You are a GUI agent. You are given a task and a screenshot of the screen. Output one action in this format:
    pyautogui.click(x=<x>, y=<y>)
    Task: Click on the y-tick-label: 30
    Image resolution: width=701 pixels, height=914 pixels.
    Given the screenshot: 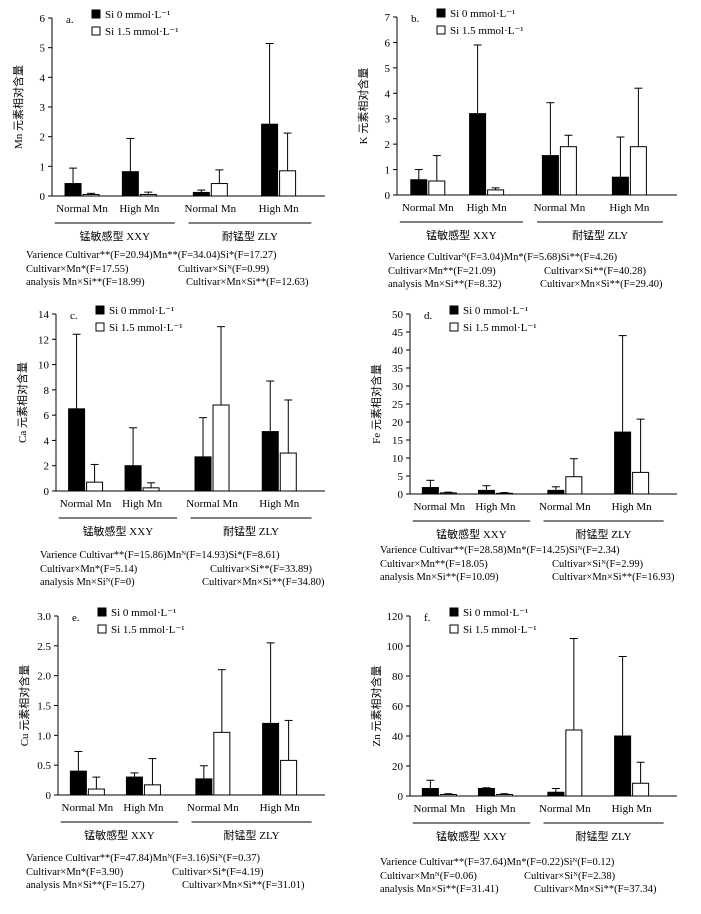 What is the action you would take?
    pyautogui.click(x=398, y=387)
    